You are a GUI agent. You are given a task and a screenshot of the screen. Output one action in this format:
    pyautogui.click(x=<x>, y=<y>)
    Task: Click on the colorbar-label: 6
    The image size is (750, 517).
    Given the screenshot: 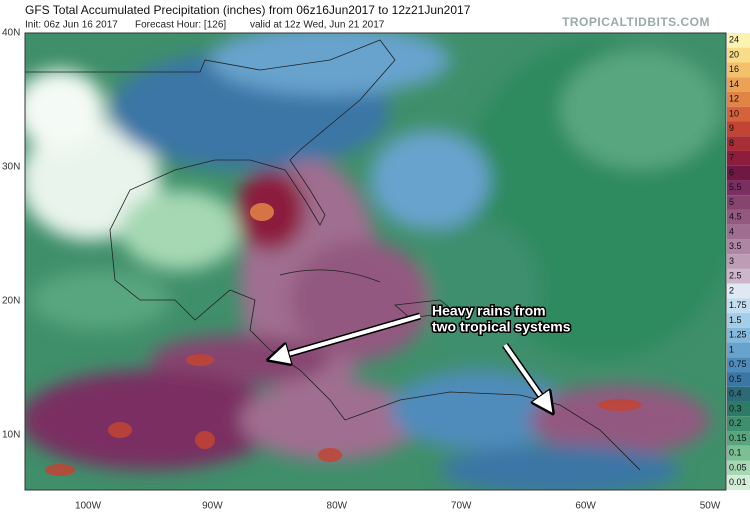 What is the action you would take?
    pyautogui.click(x=731, y=172)
    